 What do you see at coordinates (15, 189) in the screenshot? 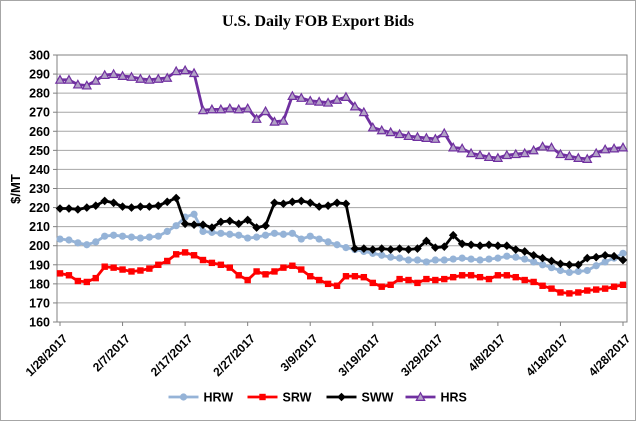
I see `y-axis-title: $/MT` at bounding box center [15, 189].